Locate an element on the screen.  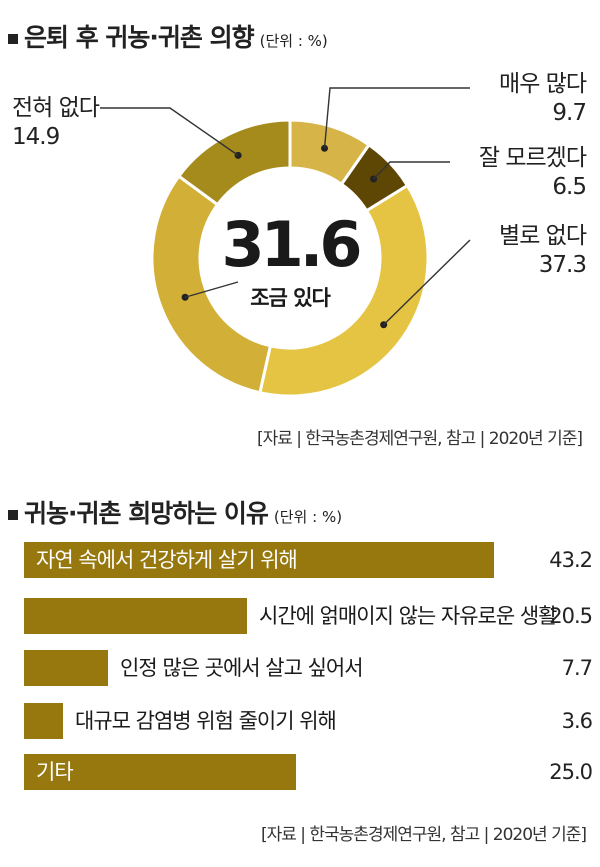
donut-unit: (단위 : %) is located at coordinates (293, 41).